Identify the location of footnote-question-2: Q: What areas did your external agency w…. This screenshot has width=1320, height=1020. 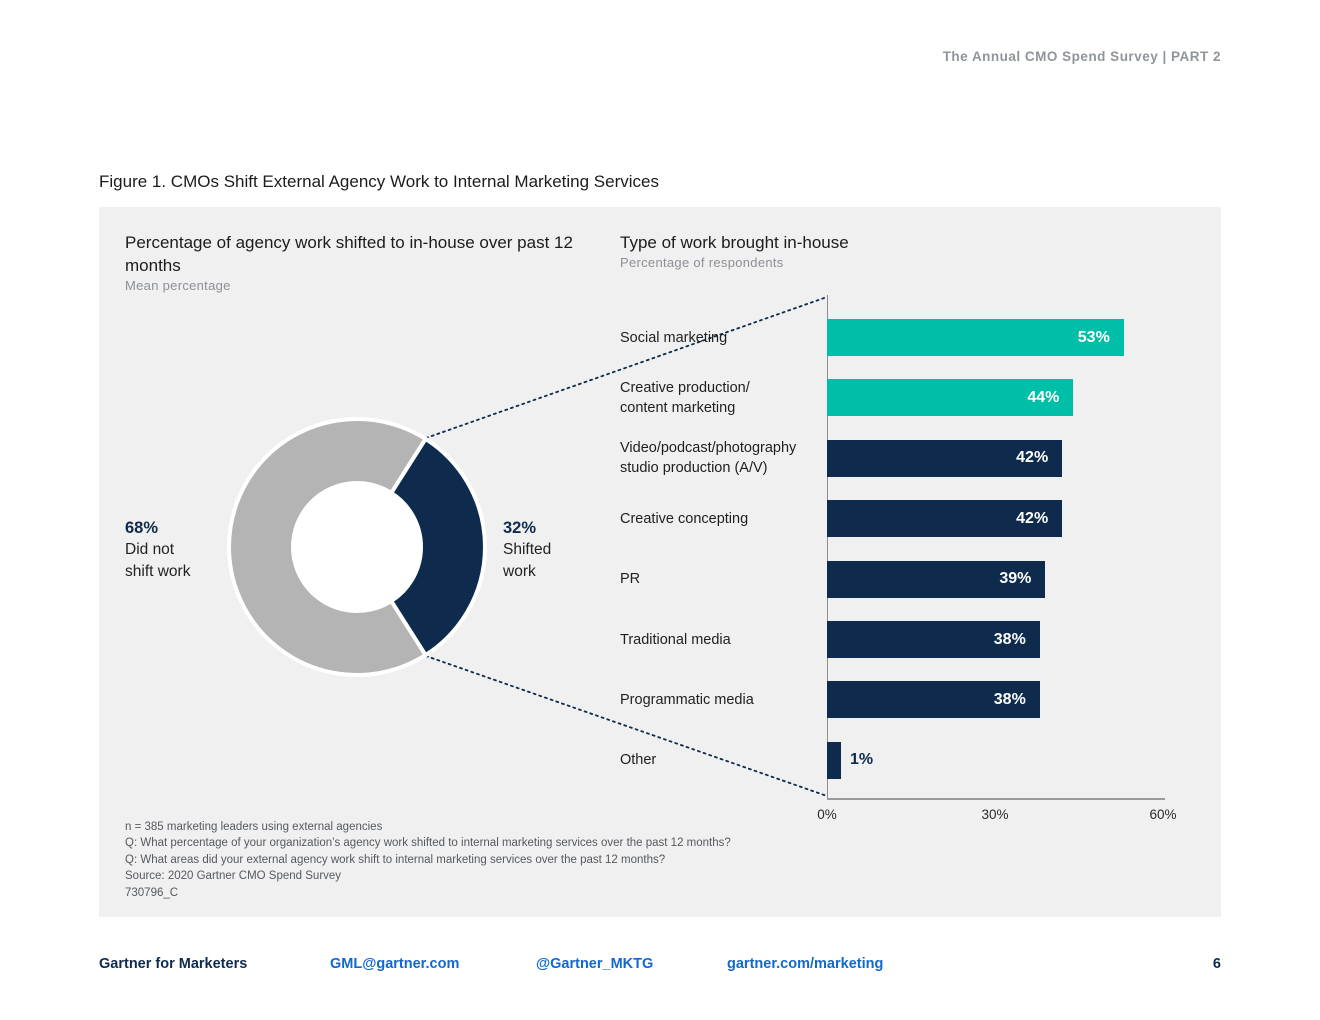
(395, 859).